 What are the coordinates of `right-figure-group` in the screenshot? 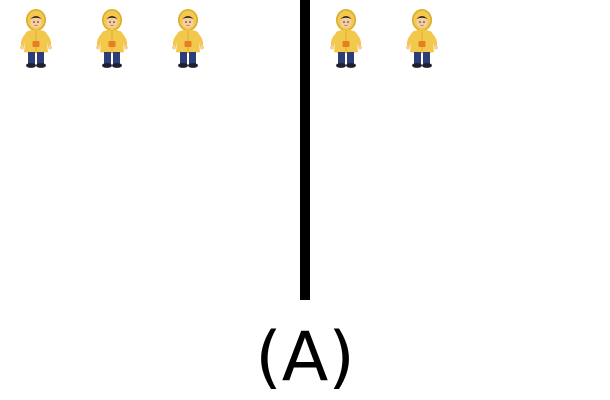 It's located at (384, 38).